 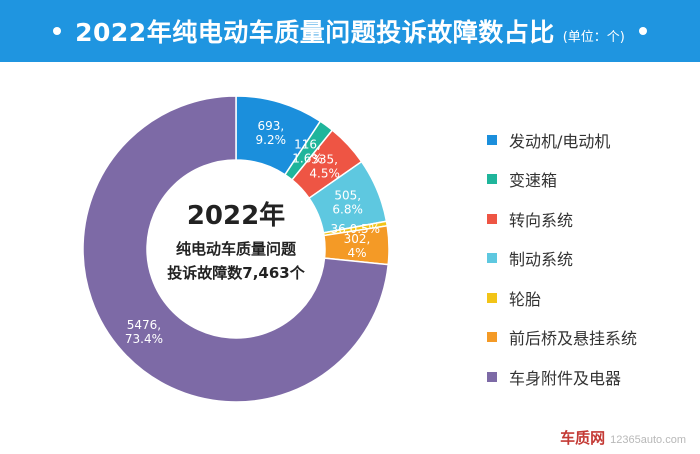 I want to click on legend-label: 车身附件及电器, so click(x=565, y=378).